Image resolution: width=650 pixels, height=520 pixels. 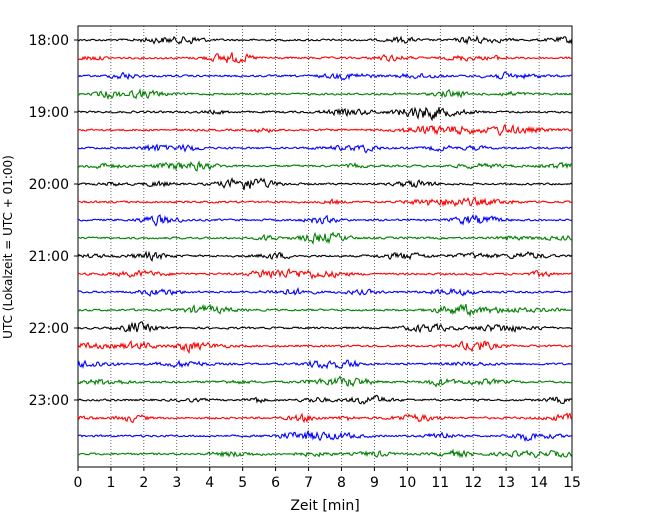 I want to click on x-tick-label: 4, so click(x=209, y=483).